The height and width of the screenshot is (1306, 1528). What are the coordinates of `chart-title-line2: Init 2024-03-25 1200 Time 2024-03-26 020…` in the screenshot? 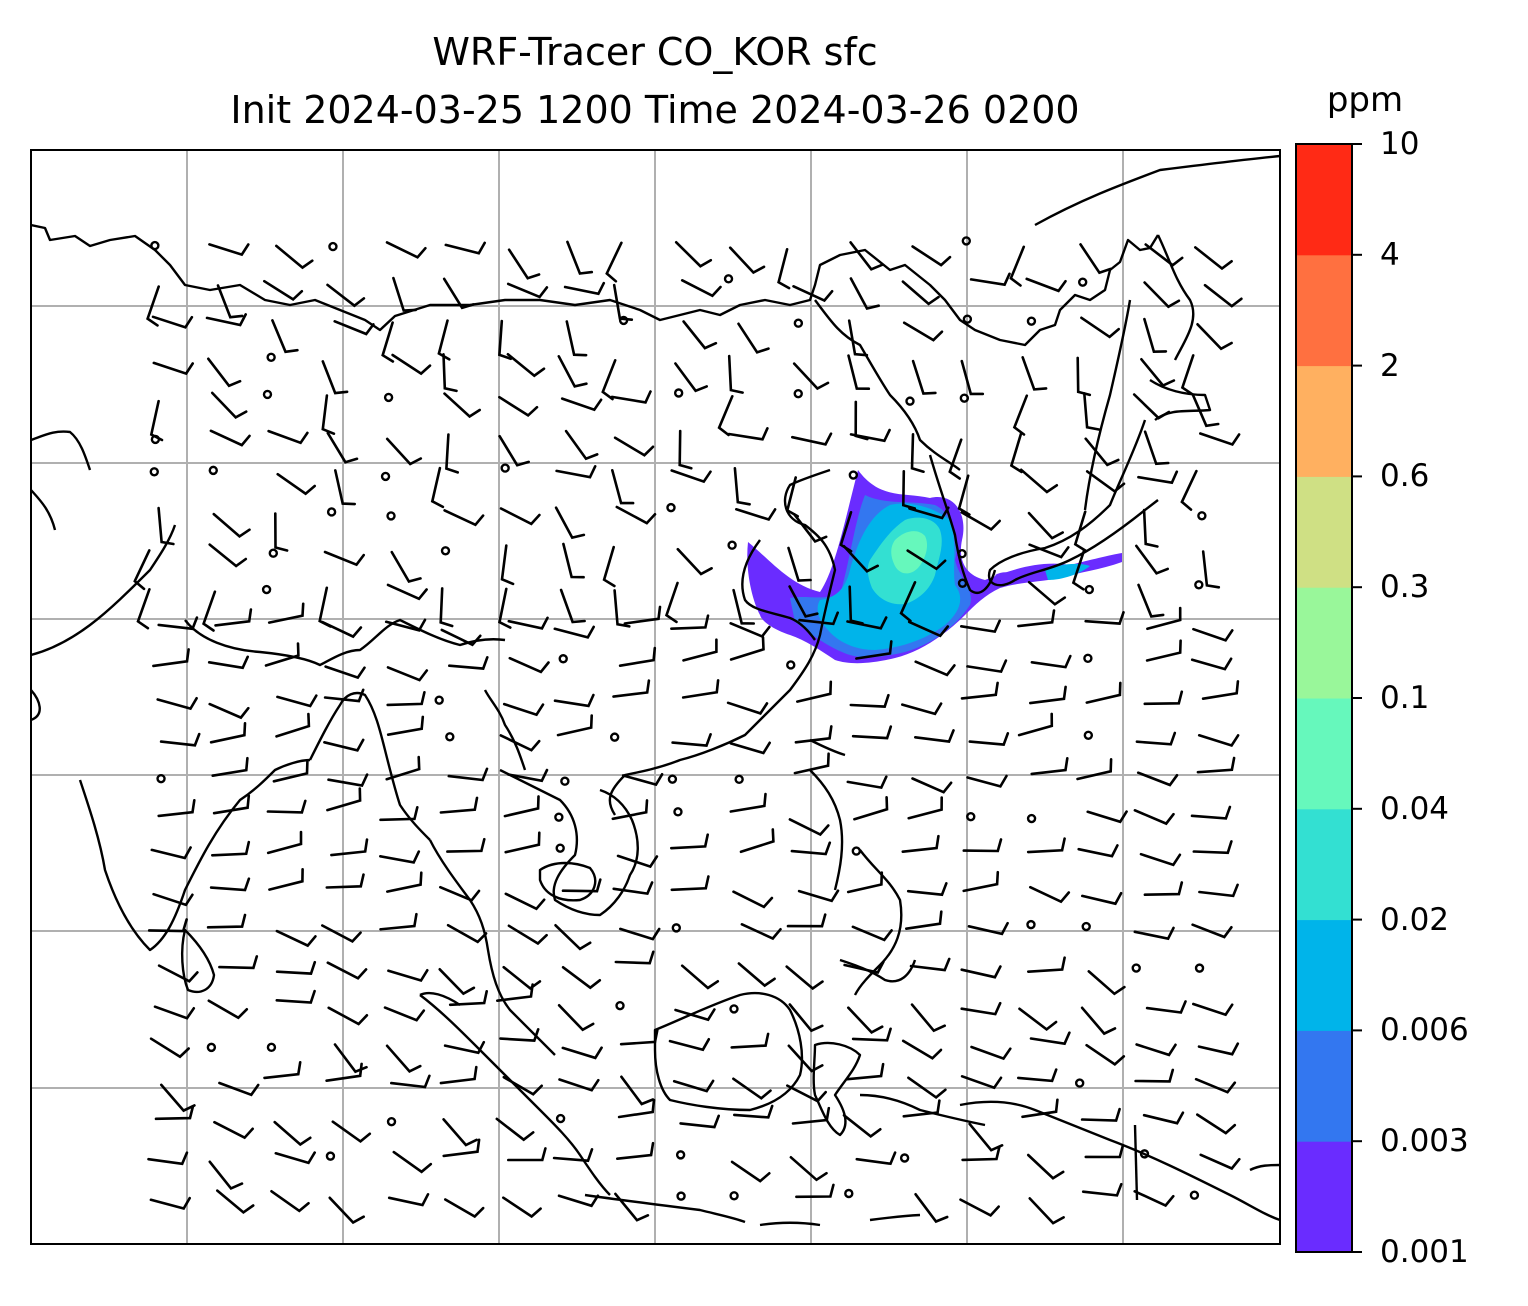 It's located at (655, 110).